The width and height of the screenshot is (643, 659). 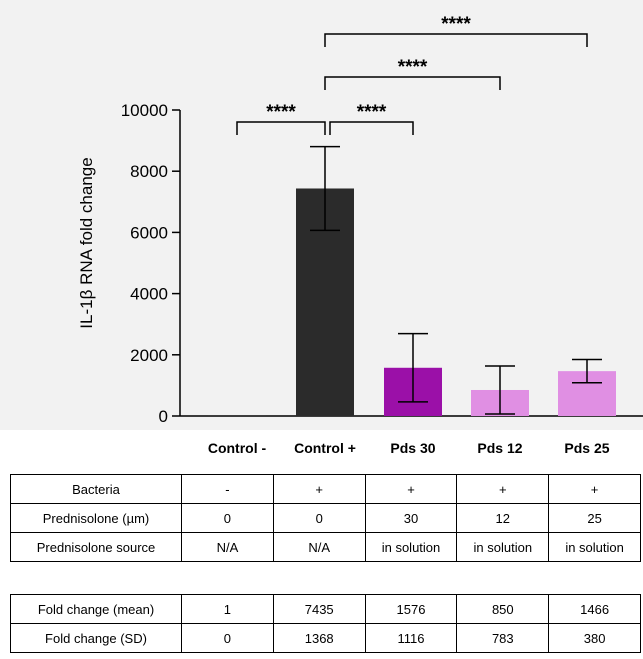 I want to click on row-header: Prednisolone (µm), so click(x=96, y=518).